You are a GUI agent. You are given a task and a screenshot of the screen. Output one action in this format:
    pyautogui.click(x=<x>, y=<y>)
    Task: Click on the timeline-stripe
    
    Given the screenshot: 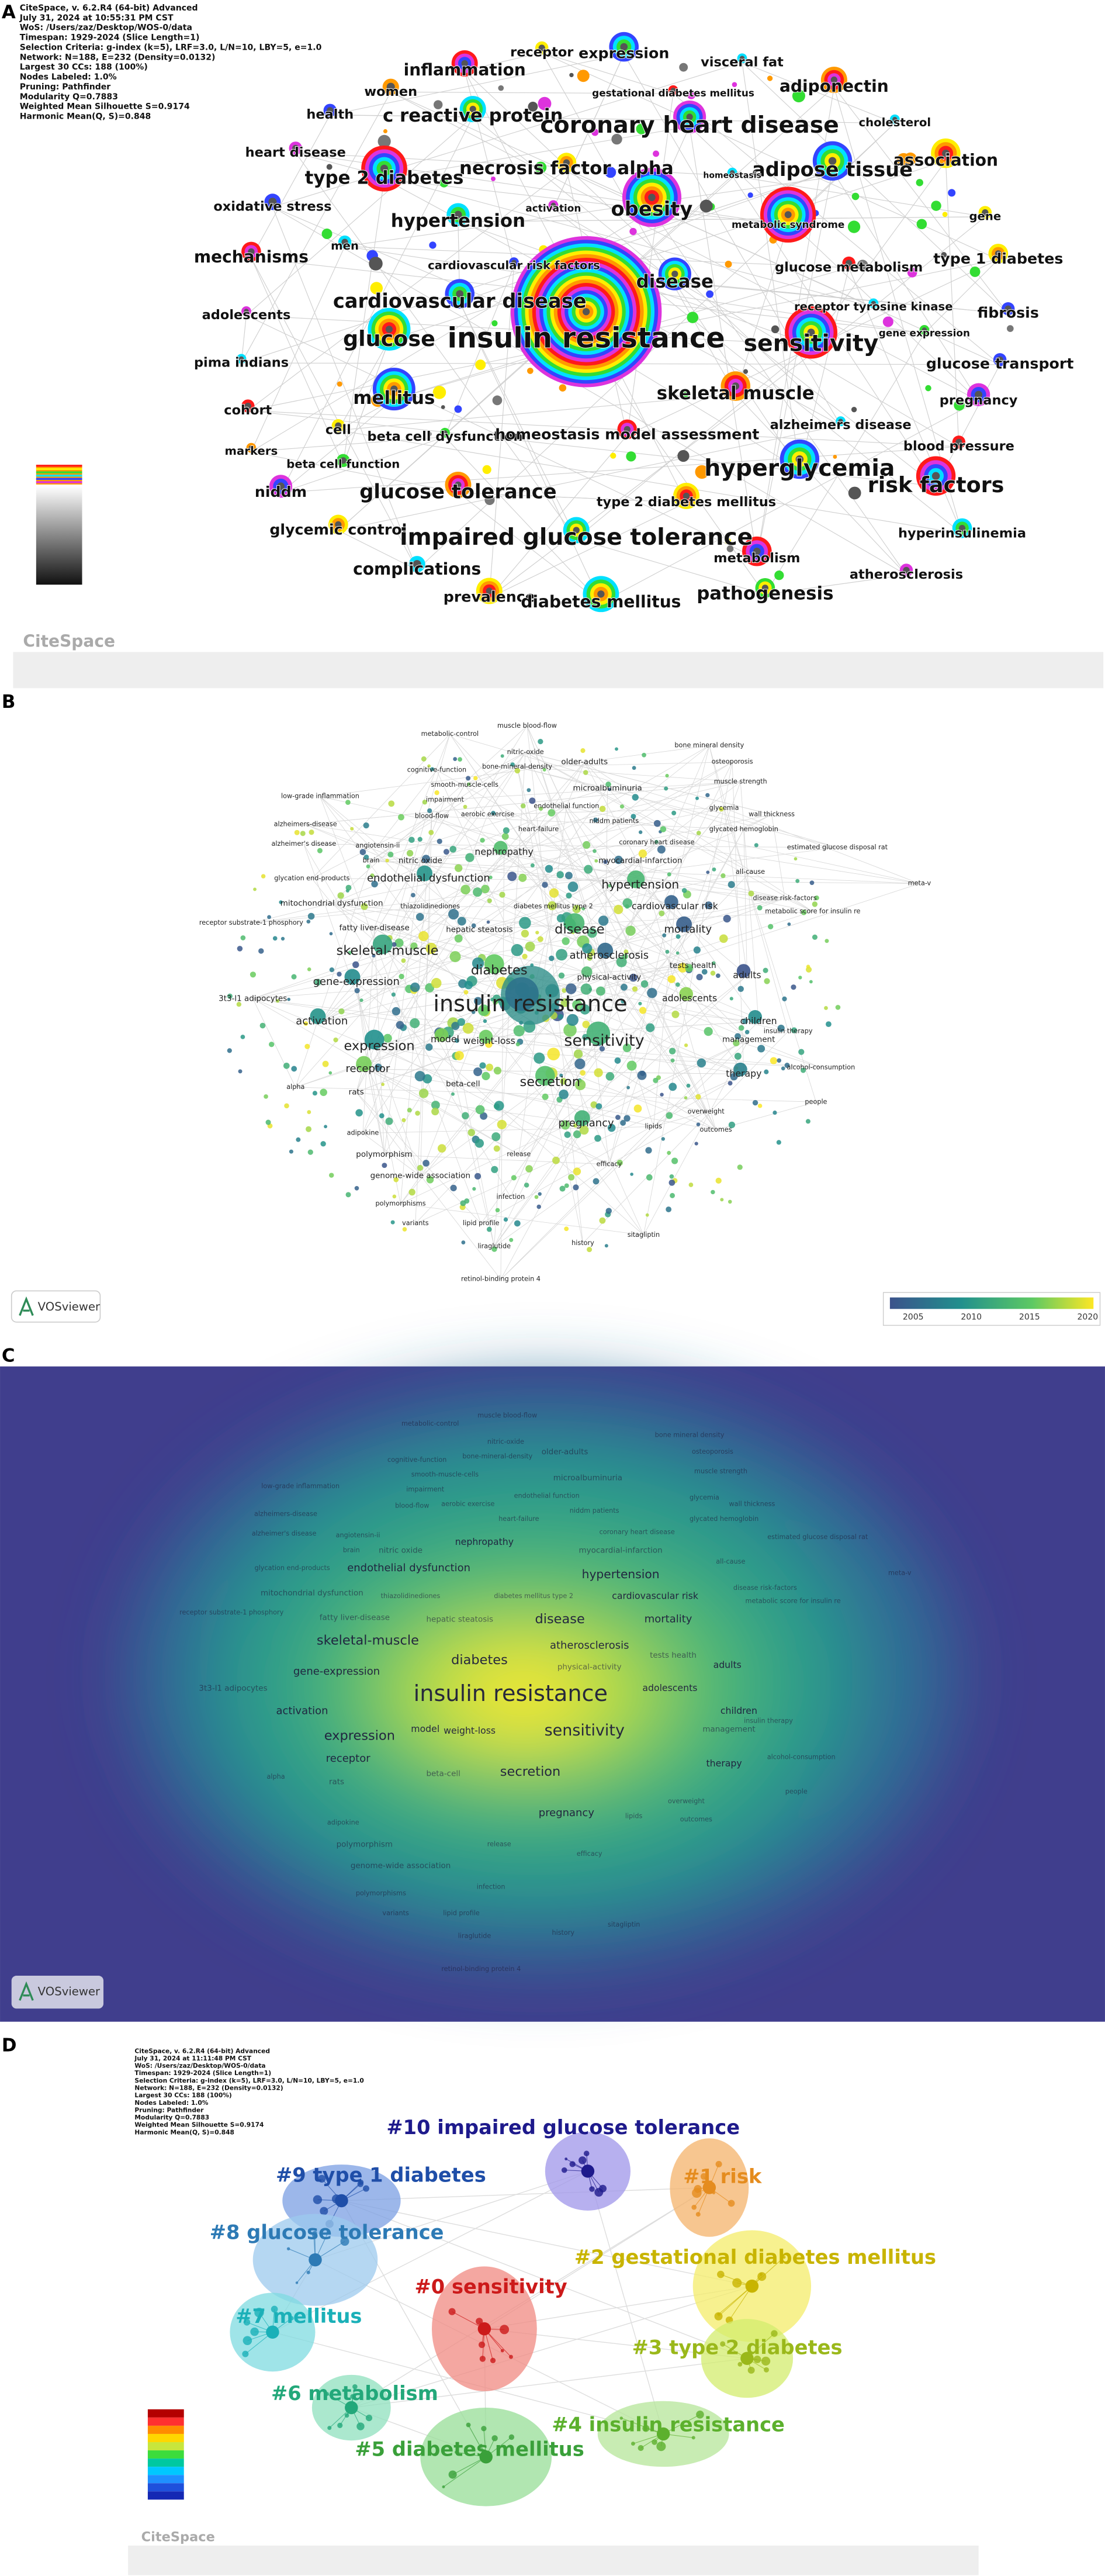 What is the action you would take?
    pyautogui.click(x=59, y=479)
    